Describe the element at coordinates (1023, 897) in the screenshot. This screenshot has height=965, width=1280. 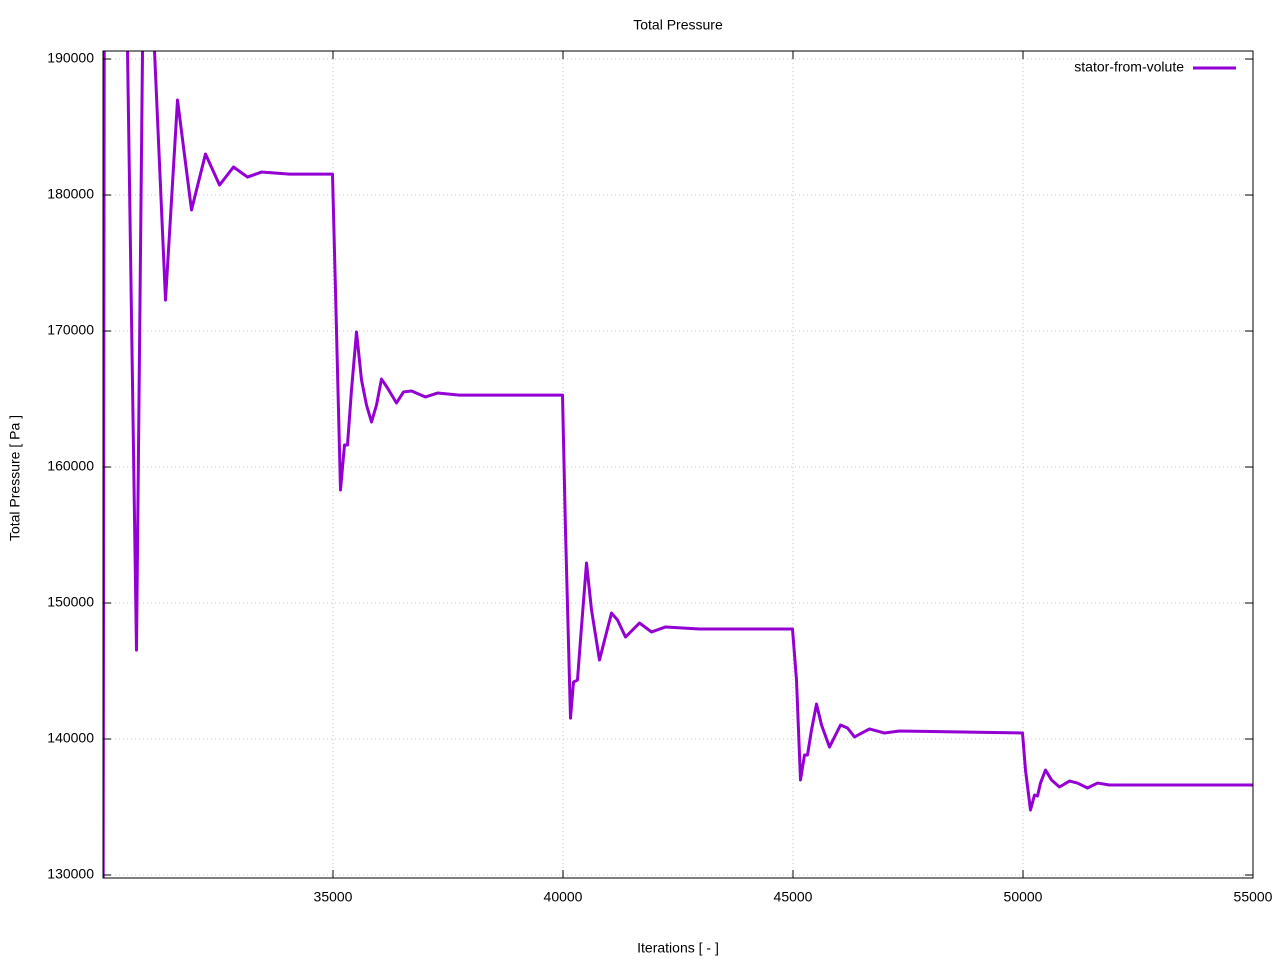
I see `x-tick-label: 50000` at that location.